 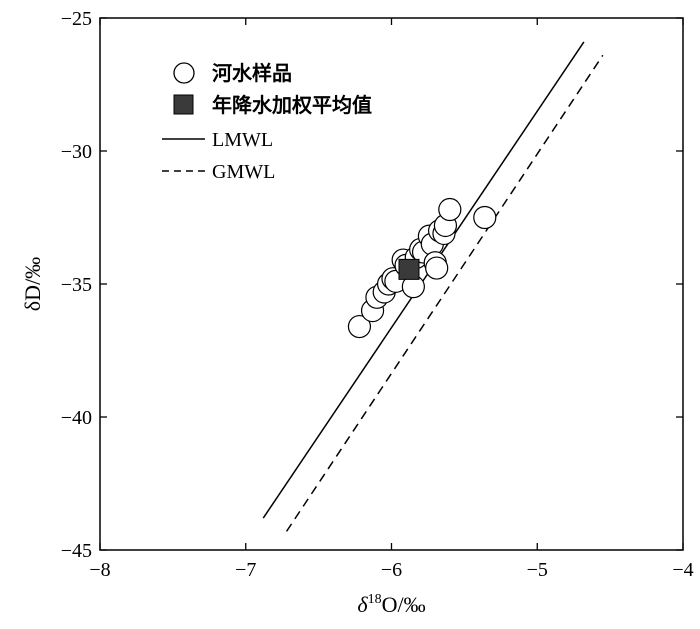 What do you see at coordinates (76, 418) in the screenshot?
I see `y-tick-label: −40` at bounding box center [76, 418].